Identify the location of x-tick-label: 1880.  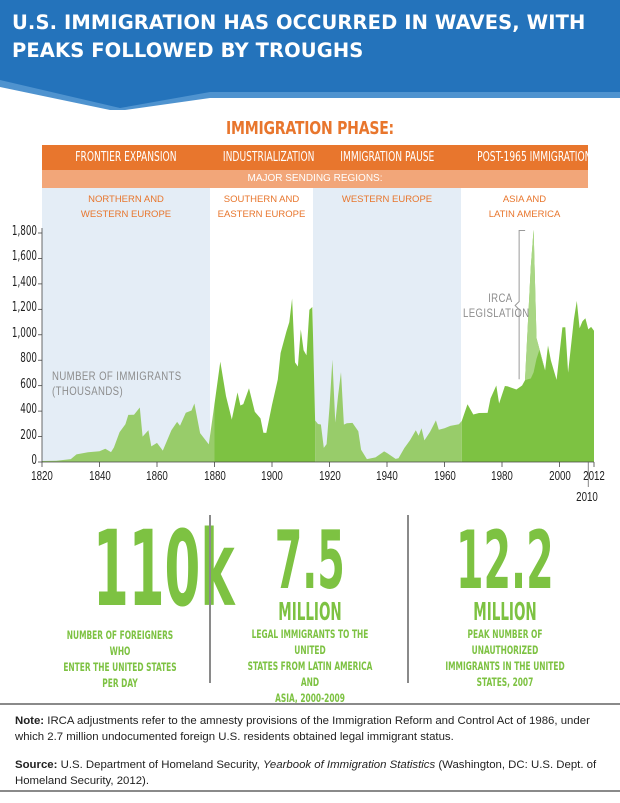
(214, 475).